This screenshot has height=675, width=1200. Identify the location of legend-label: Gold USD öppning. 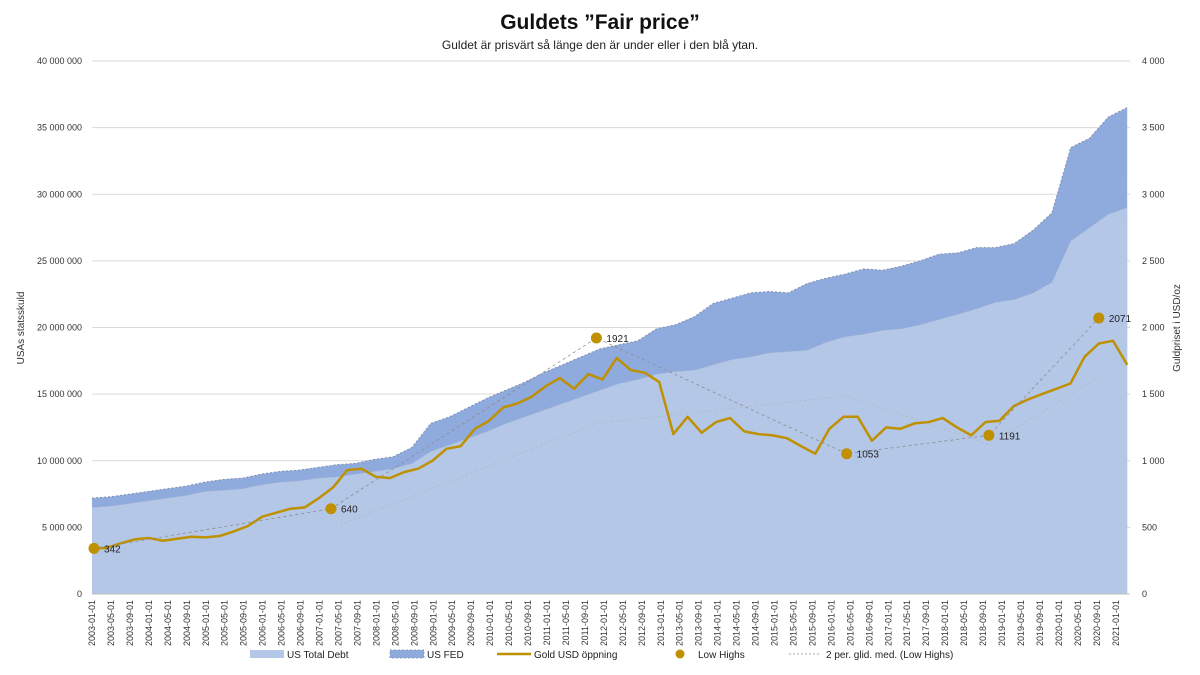
(575, 655).